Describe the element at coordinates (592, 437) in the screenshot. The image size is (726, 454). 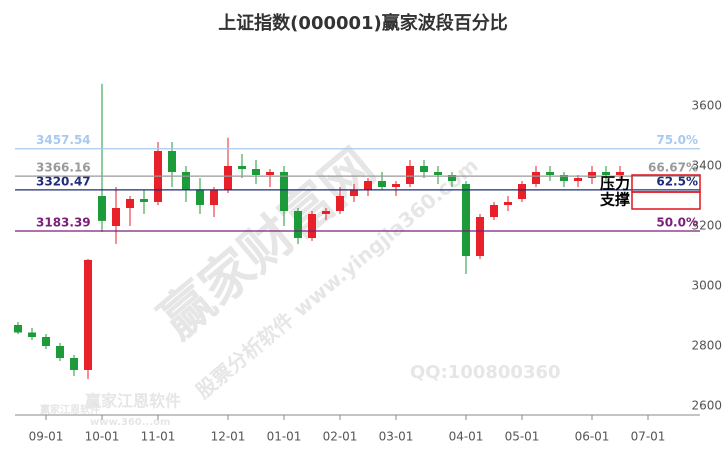
I see `x-tick-label: 06-01` at that location.